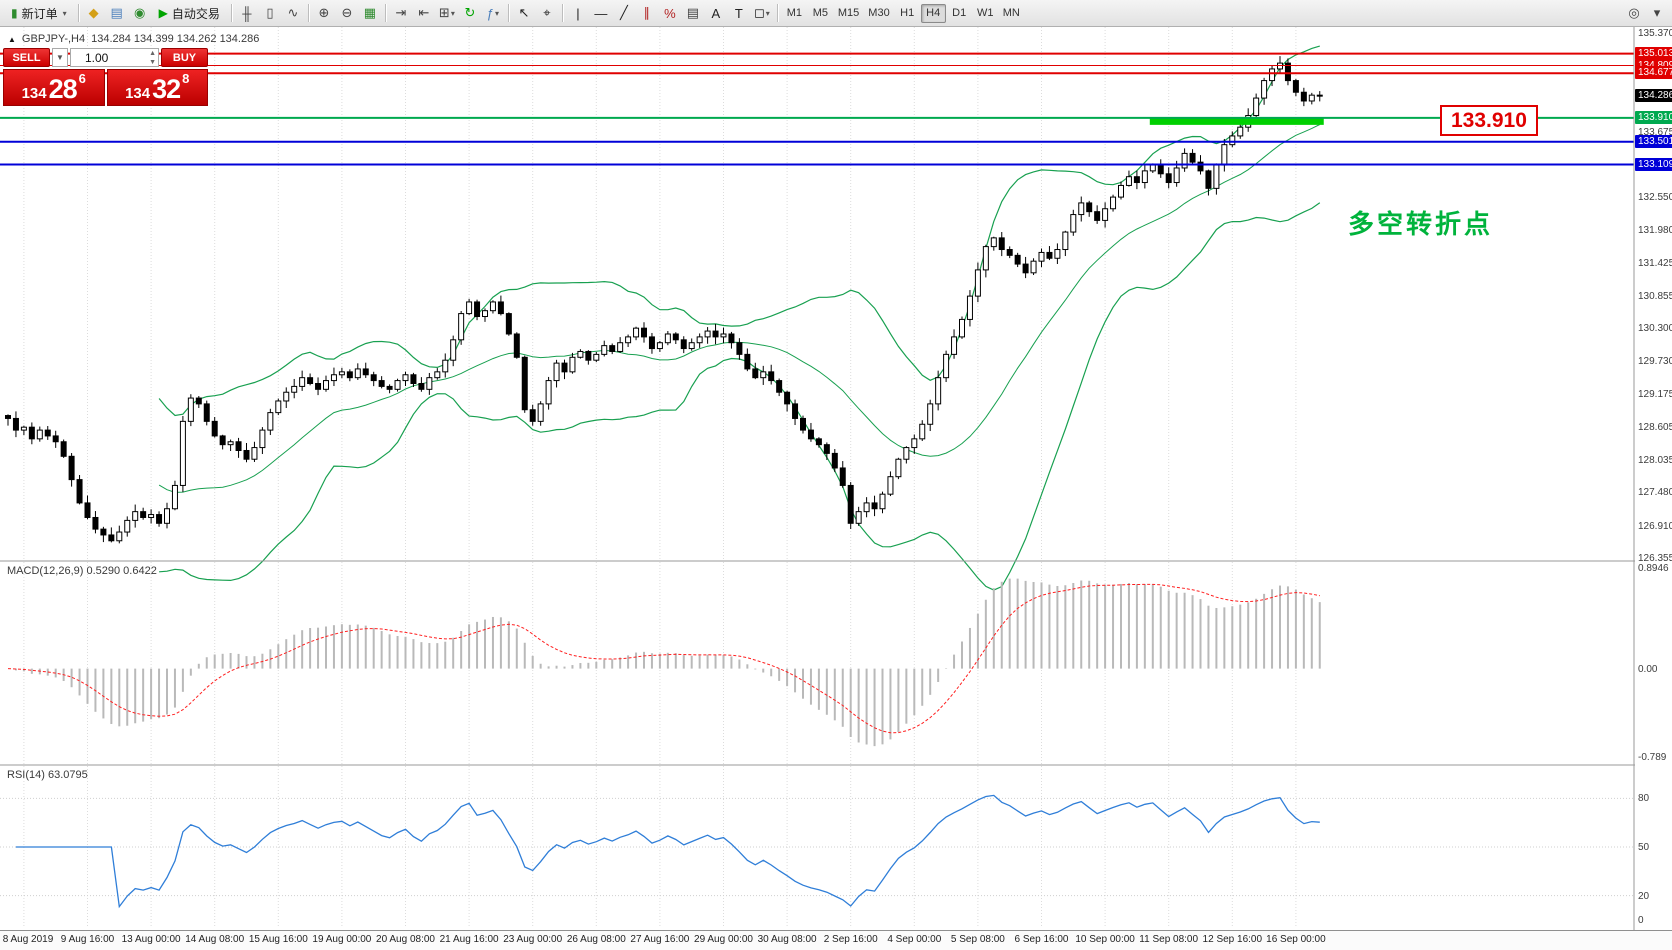 This screenshot has height=950, width=1672. Describe the element at coordinates (1655, 296) in the screenshot. I see `price-tick: 130.855` at that location.